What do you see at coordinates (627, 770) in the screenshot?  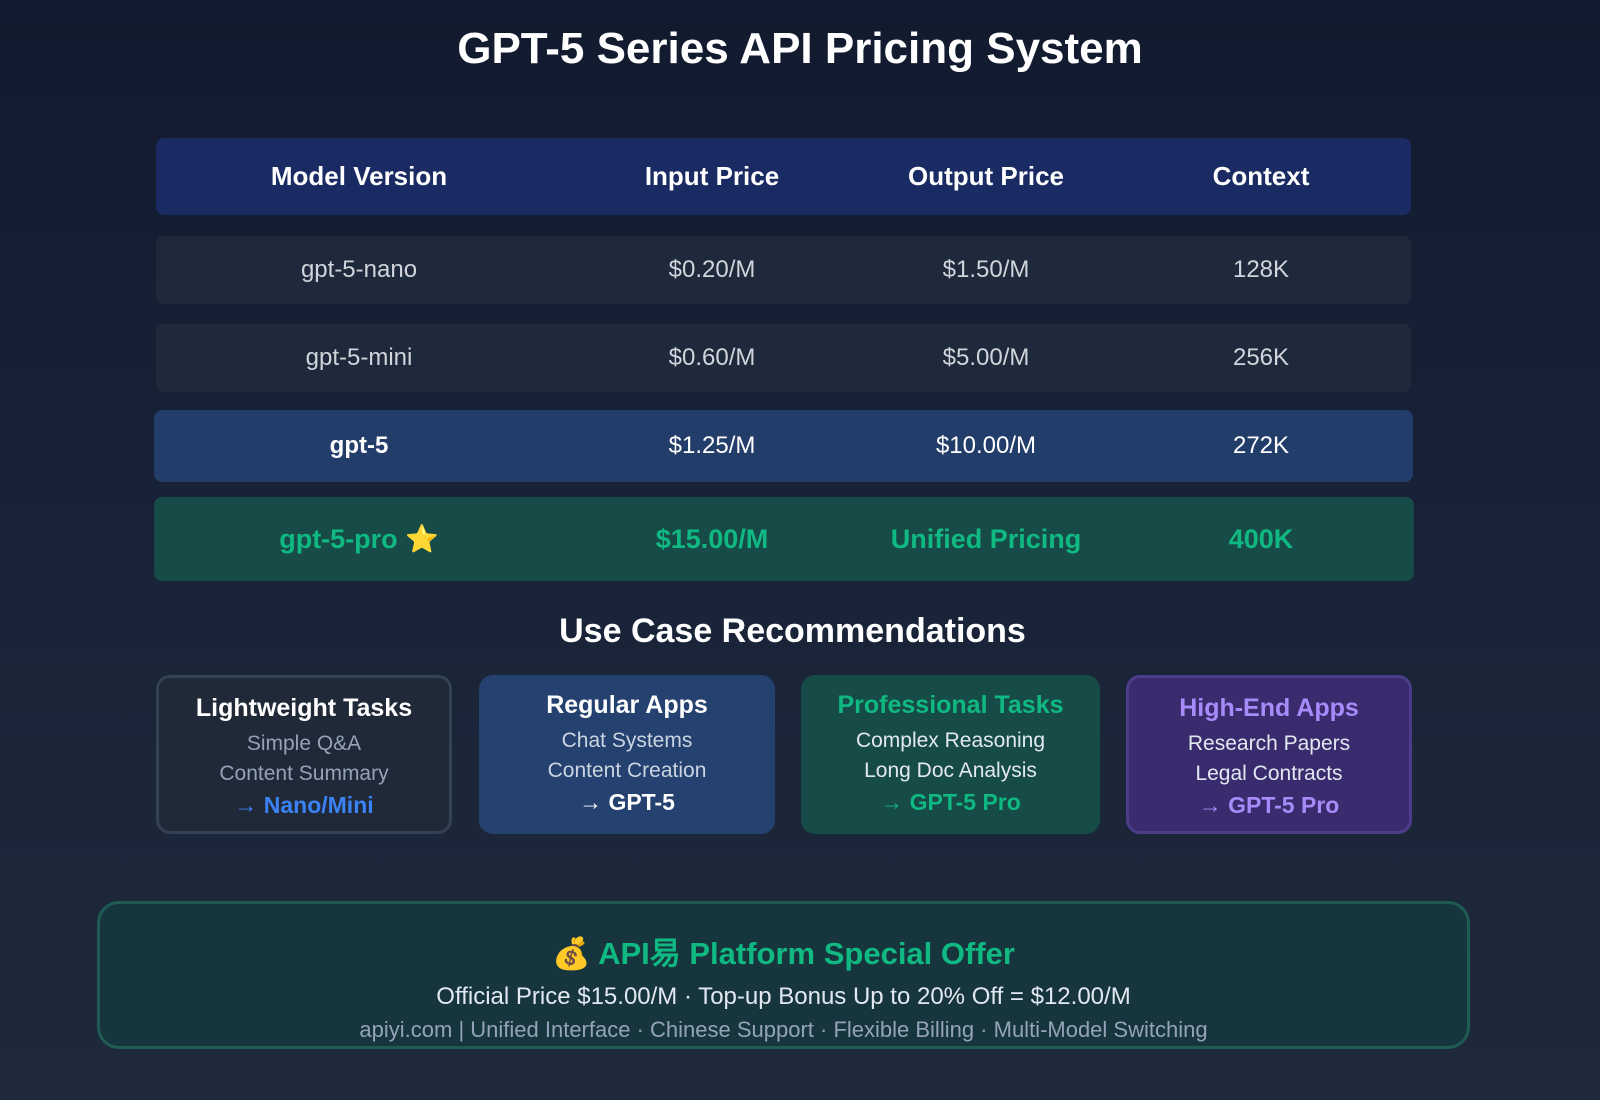 I see `card-line: Content Creation` at bounding box center [627, 770].